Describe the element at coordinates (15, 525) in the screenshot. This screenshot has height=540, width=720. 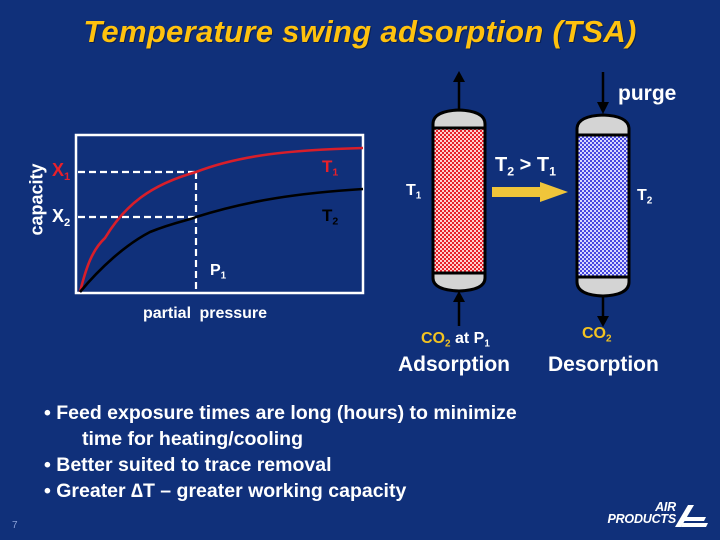
I see `page-number: 7` at that location.